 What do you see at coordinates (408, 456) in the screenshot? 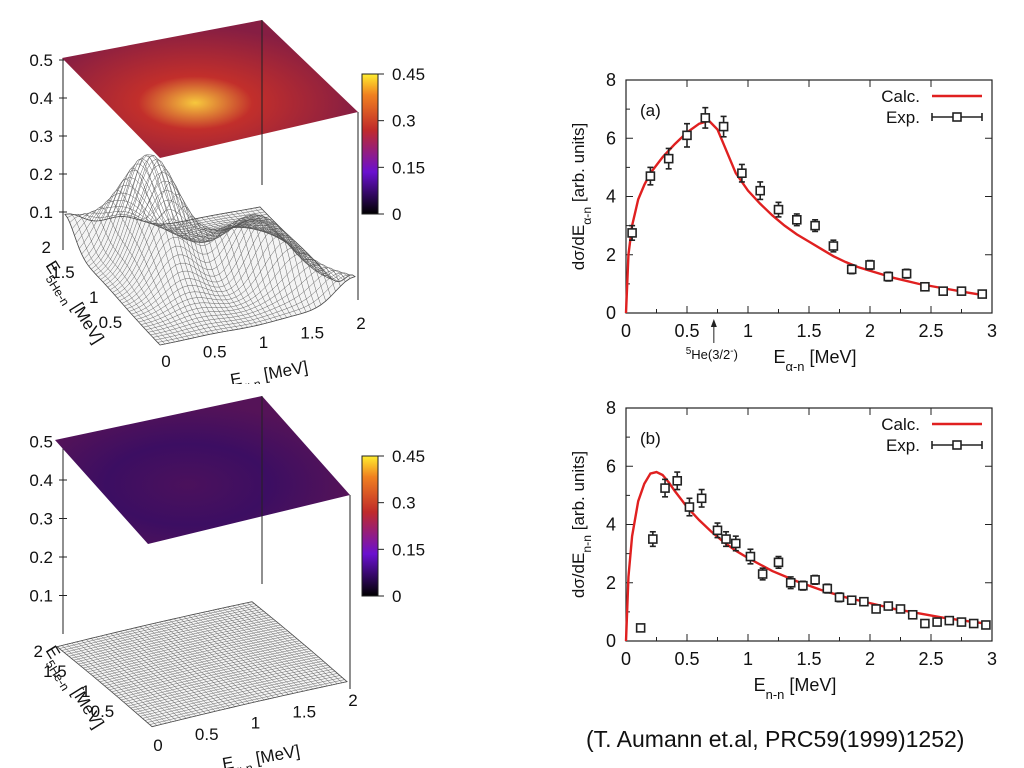
I see `colorbar-tick-label: 0.45` at bounding box center [408, 456].